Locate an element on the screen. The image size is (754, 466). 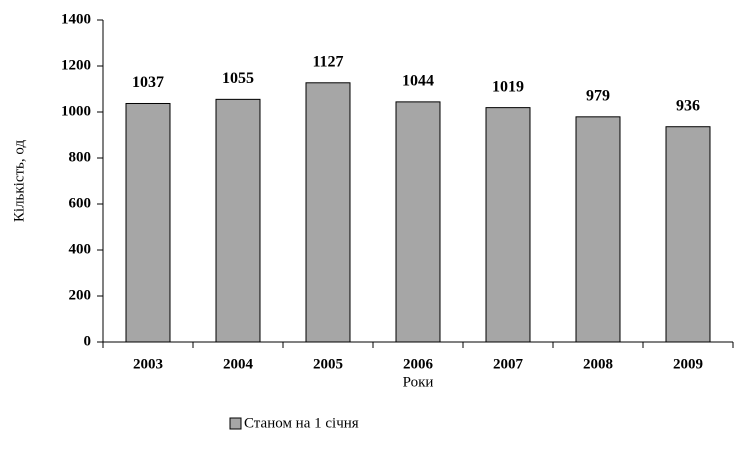
x-axis-title: Роки is located at coordinates (418, 382).